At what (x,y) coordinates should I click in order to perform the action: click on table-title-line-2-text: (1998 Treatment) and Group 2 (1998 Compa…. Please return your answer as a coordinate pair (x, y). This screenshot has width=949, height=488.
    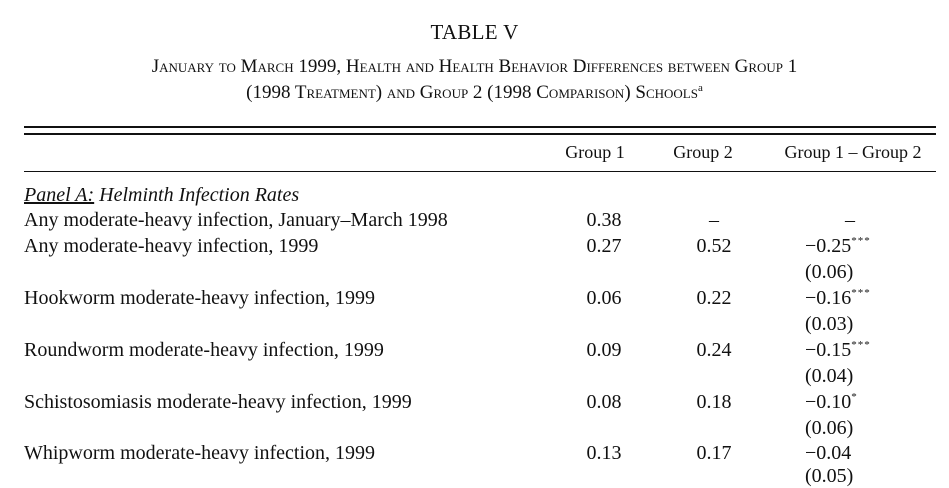
    Looking at the image, I should click on (472, 92).